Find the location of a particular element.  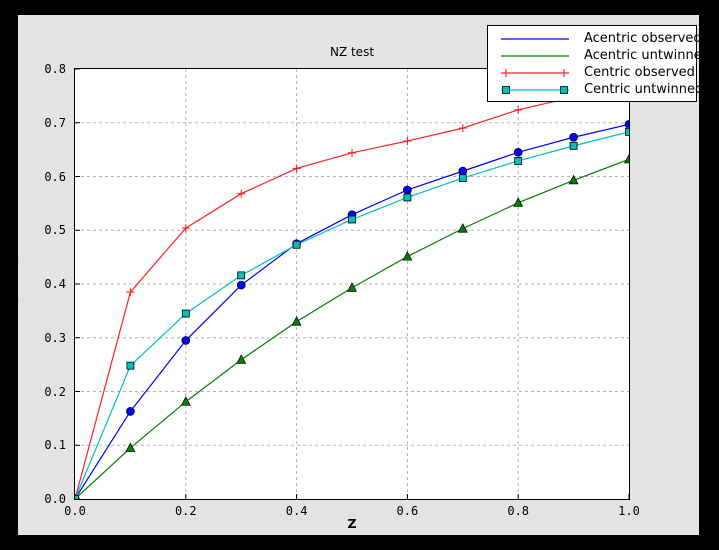

y-tick-label: 0.7 is located at coordinates (55, 122).